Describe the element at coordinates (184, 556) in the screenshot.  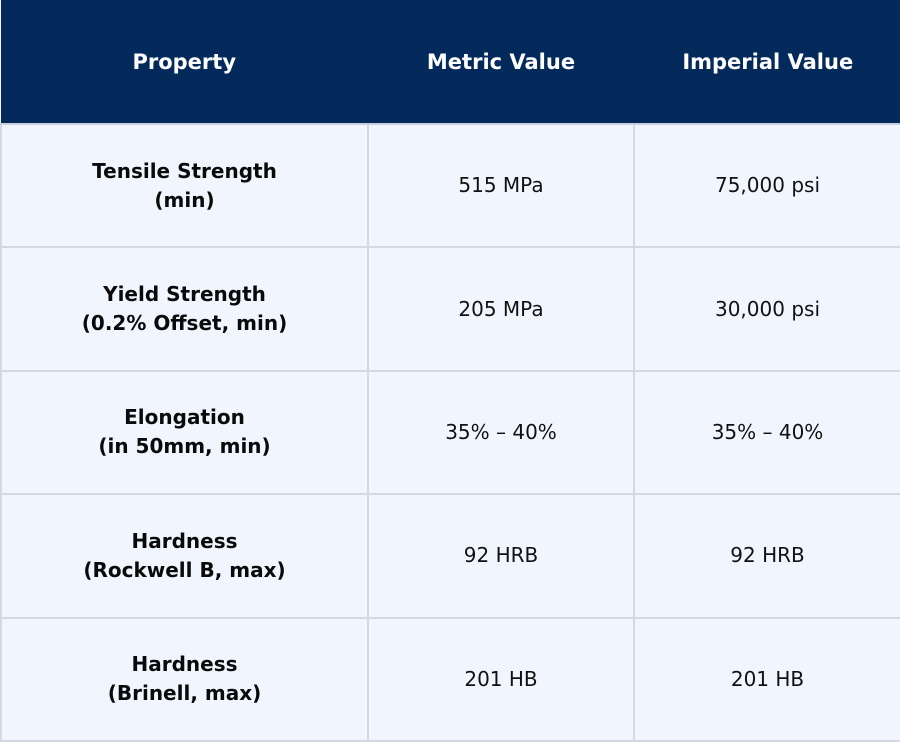
I see `property-cell: Hardness (Rockwell B, max)` at that location.